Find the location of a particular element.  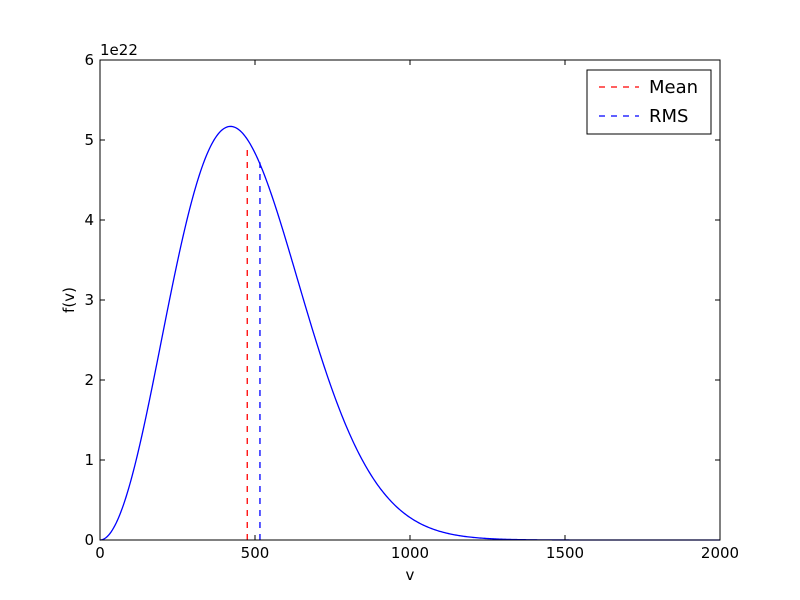

x-tick-label: 1500 is located at coordinates (565, 553).